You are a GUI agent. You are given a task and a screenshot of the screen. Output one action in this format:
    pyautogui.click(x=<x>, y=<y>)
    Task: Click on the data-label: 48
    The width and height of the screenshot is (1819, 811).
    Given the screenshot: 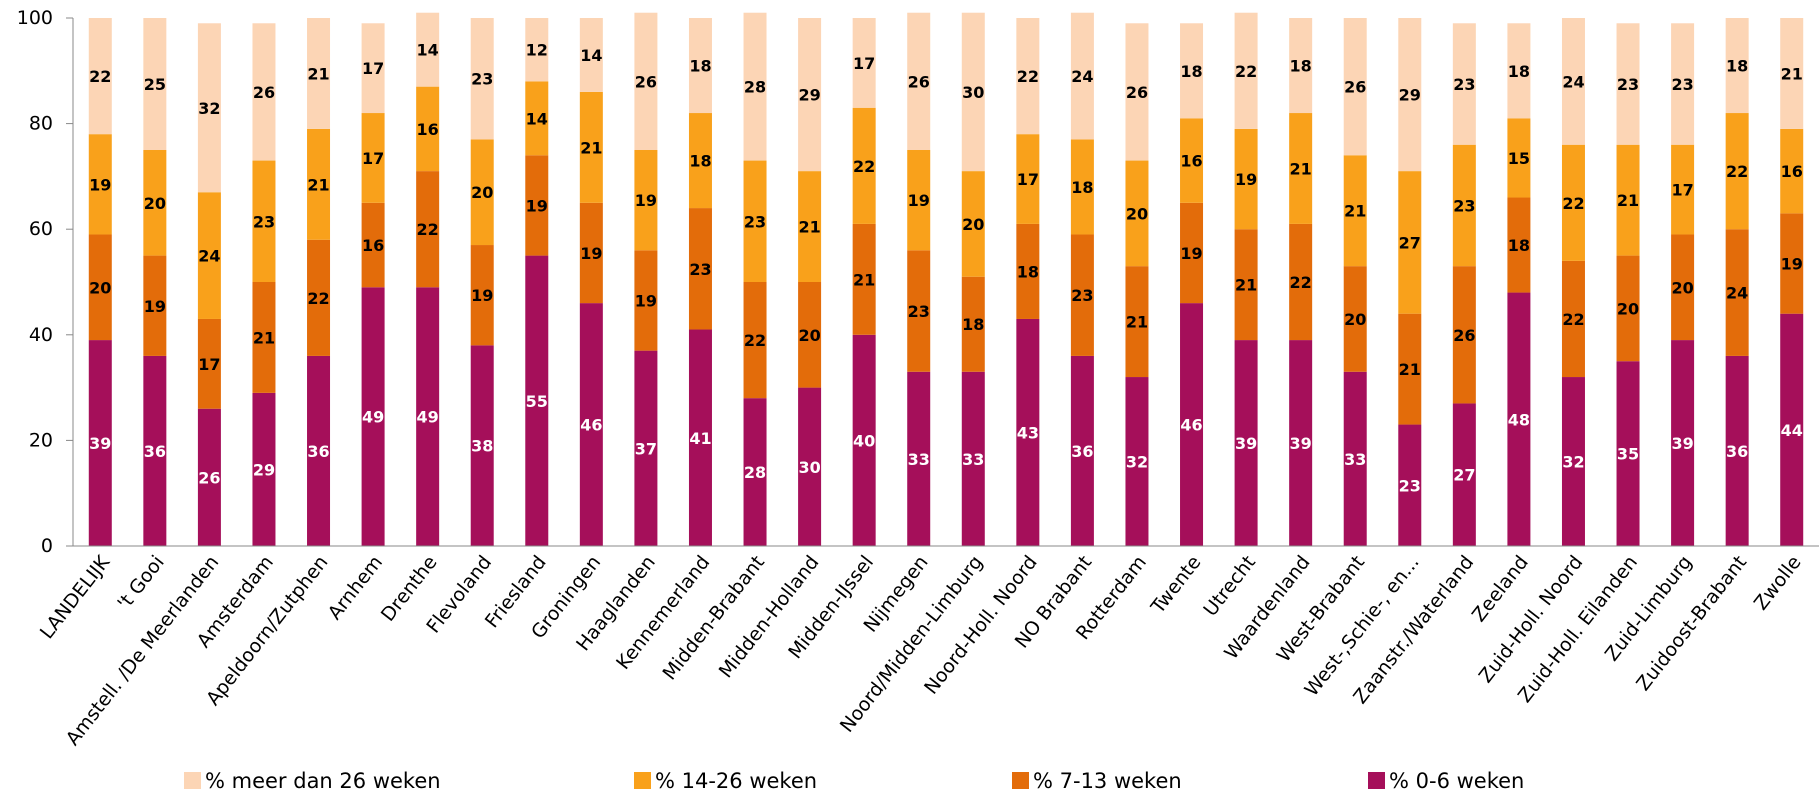 What is the action you would take?
    pyautogui.click(x=1519, y=419)
    